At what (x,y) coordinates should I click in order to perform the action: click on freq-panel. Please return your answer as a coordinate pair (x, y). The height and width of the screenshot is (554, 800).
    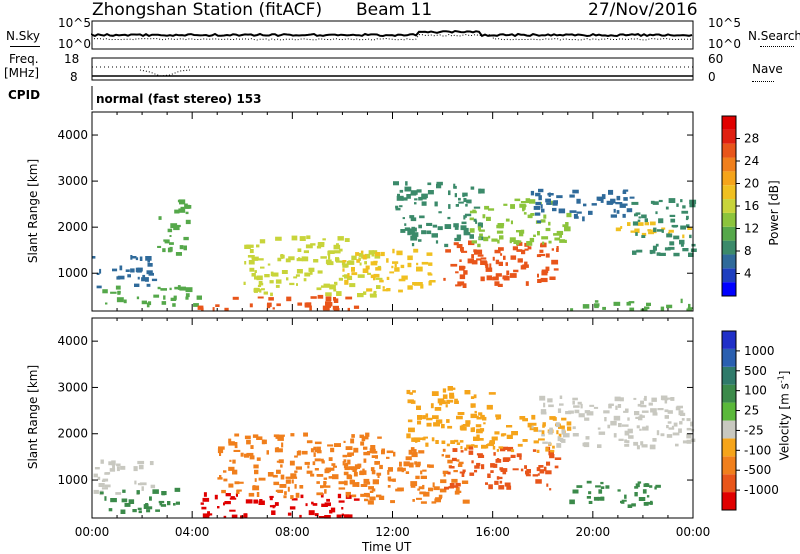
    Looking at the image, I should click on (392, 69).